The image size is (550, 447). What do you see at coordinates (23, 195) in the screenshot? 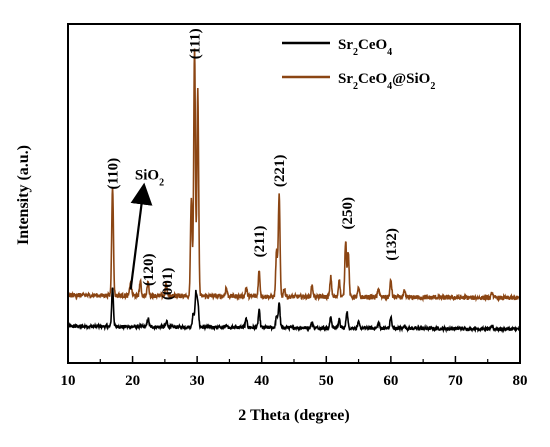
I see `y-axis-label: Intensity (a.u.)` at bounding box center [23, 195].